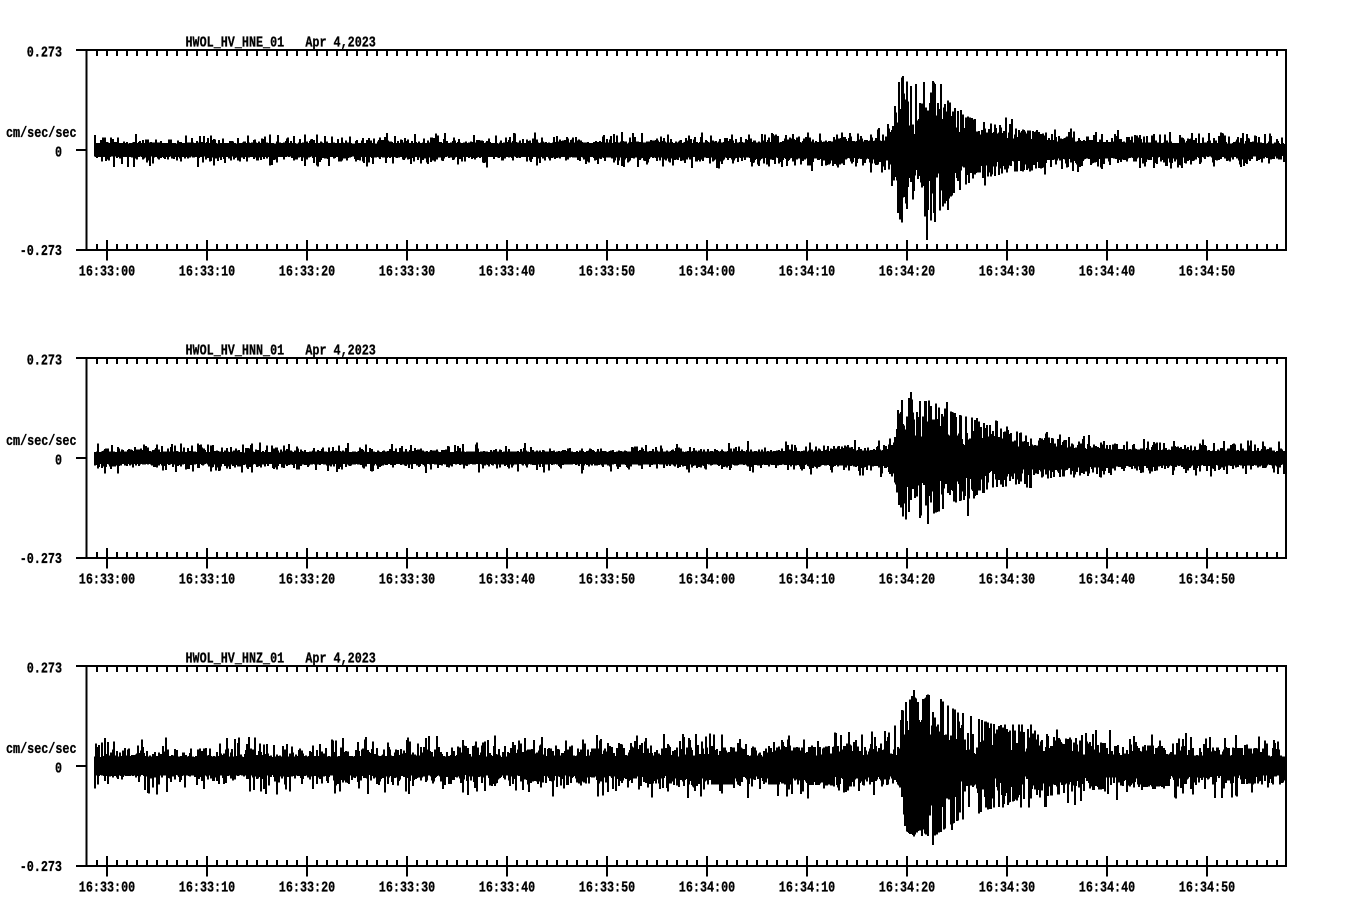 This screenshot has height=924, width=1358. What do you see at coordinates (281, 43) in the screenshot?
I see `svg-text: HWOL_HV_HNE_01 Apr 4,2023` at bounding box center [281, 43].